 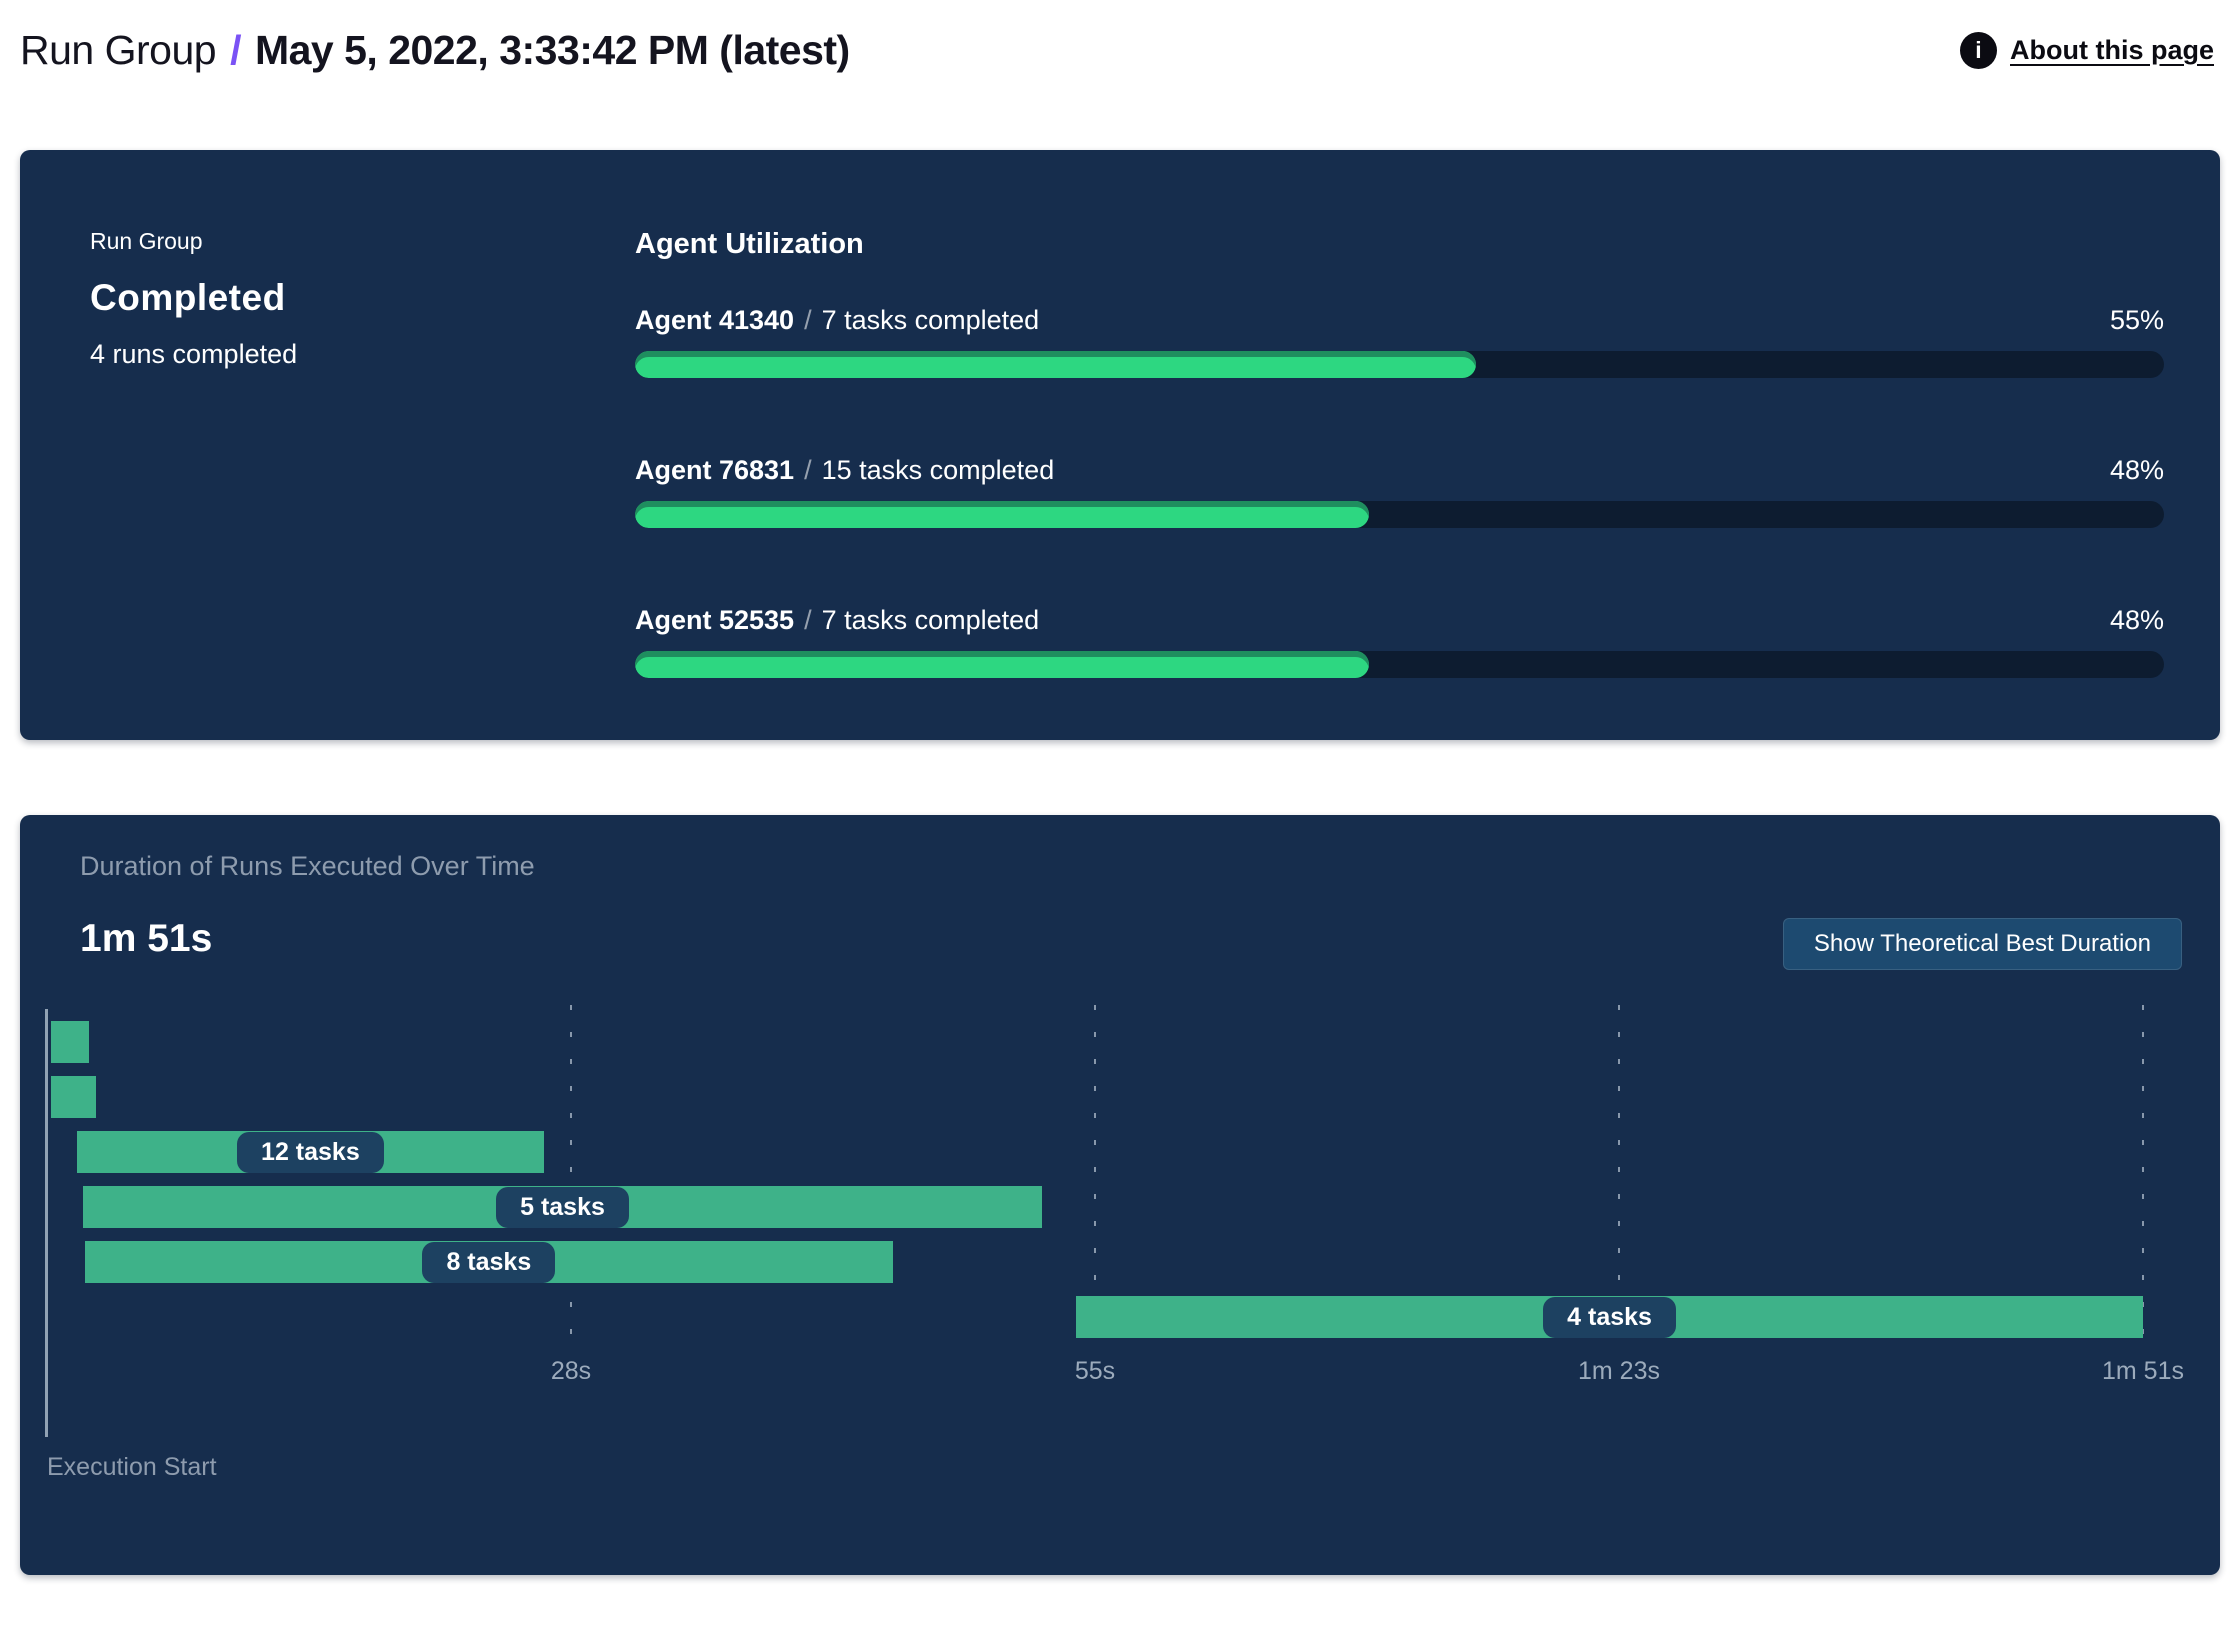 What do you see at coordinates (1399, 491) in the screenshot?
I see `agent-utilization-row: Agent 76831 / 15 tasks completed 48%` at bounding box center [1399, 491].